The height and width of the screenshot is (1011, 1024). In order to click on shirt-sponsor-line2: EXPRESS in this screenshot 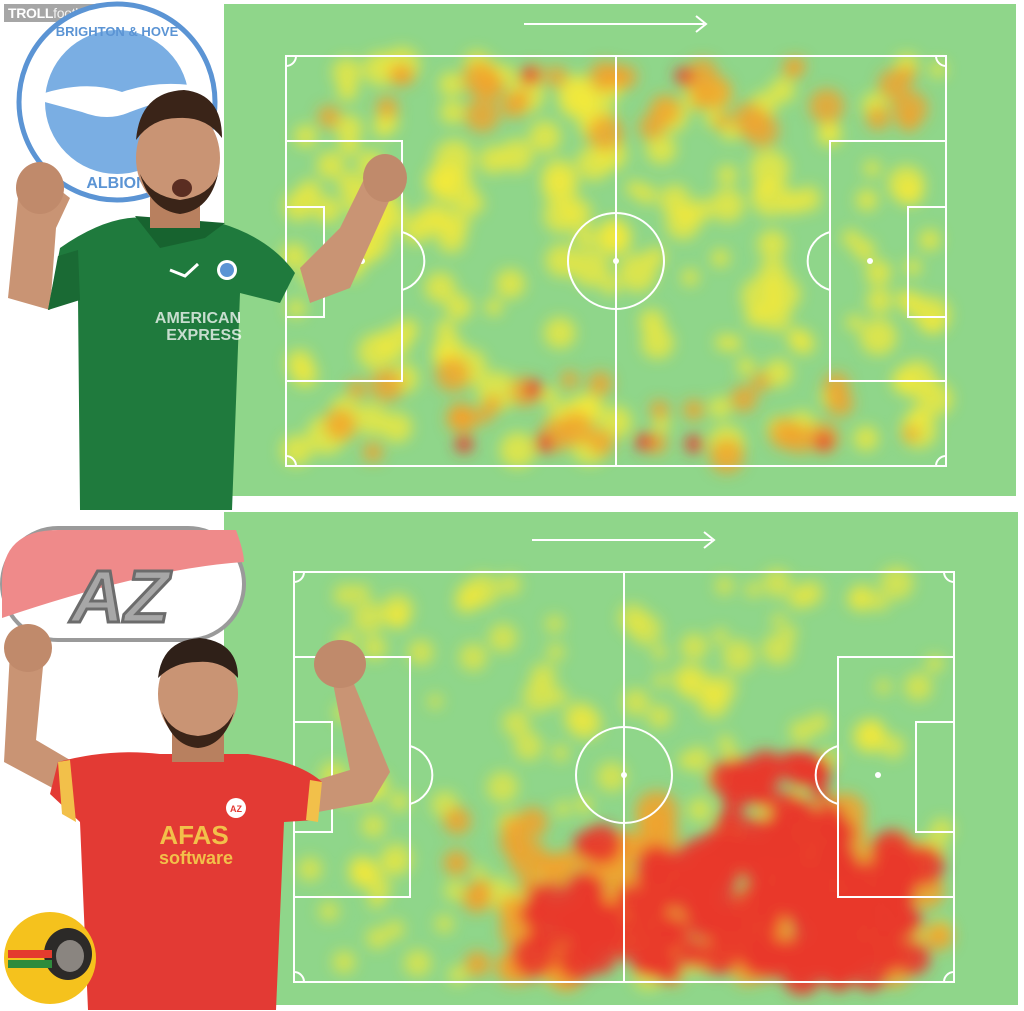, I will do `click(204, 335)`.